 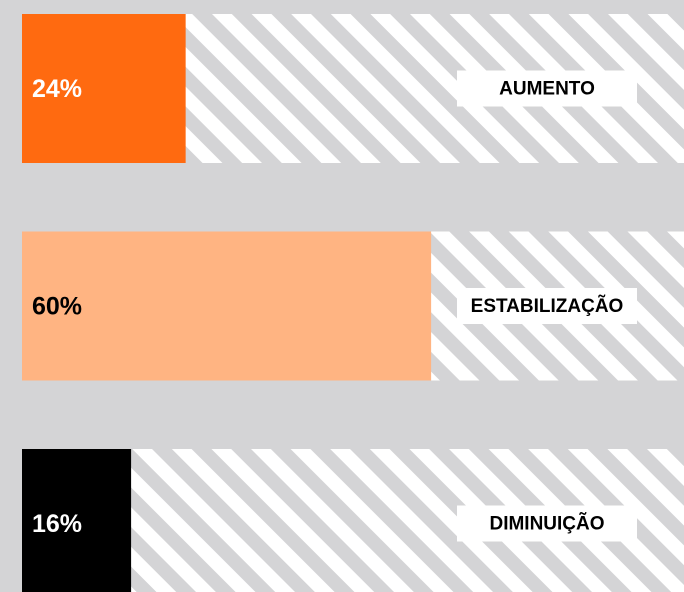 What do you see at coordinates (57, 307) in the screenshot?
I see `value-label: 60%` at bounding box center [57, 307].